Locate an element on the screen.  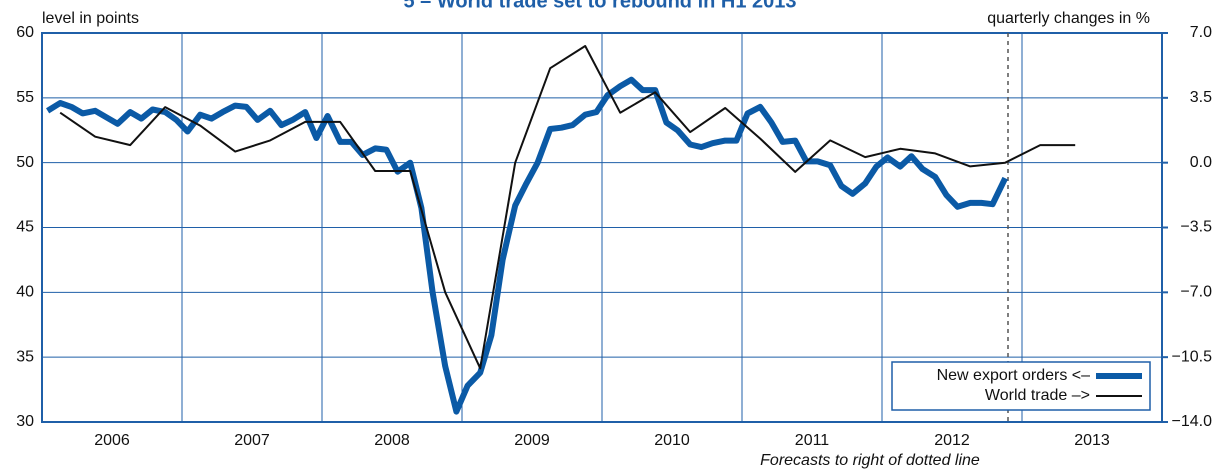
x-tick-label: 2010 is located at coordinates (672, 440).